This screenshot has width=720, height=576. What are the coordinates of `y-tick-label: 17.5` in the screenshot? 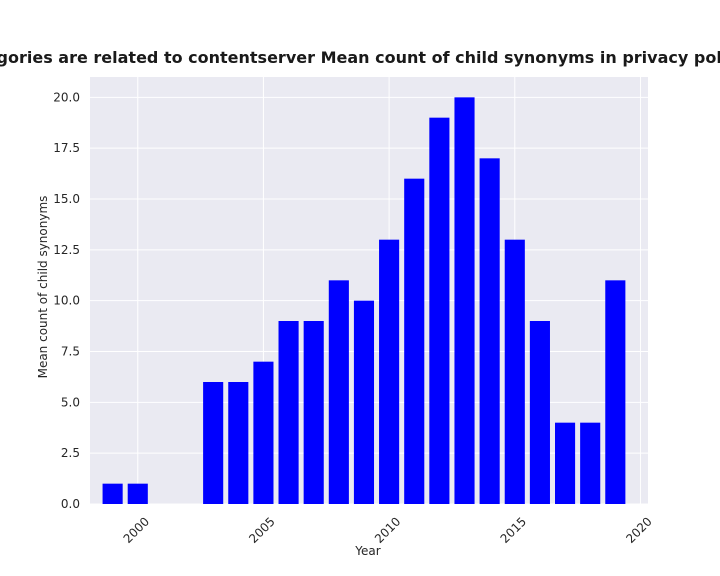 It's located at (66, 148).